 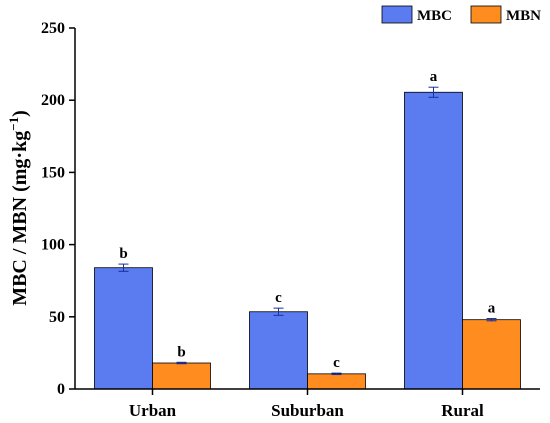 What do you see at coordinates (397, 14) in the screenshot?
I see `legend-swatch-mbc` at bounding box center [397, 14].